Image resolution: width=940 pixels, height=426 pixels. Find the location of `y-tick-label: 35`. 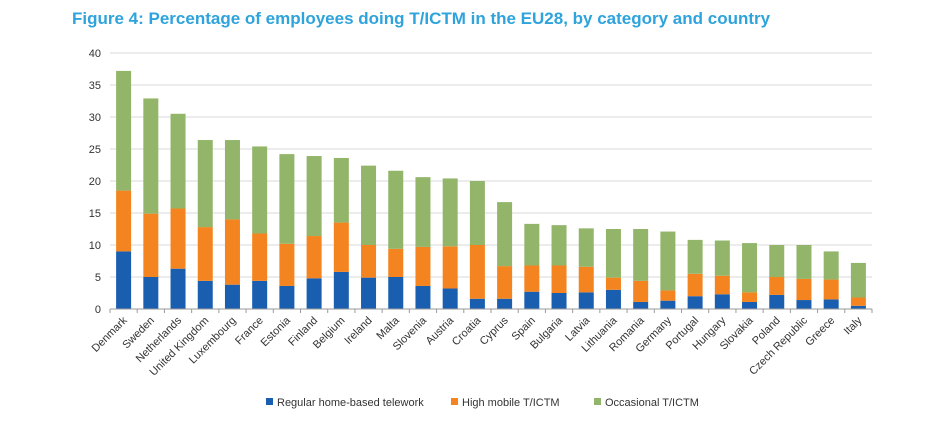

y-tick-label: 35 is located at coordinates (95, 86).